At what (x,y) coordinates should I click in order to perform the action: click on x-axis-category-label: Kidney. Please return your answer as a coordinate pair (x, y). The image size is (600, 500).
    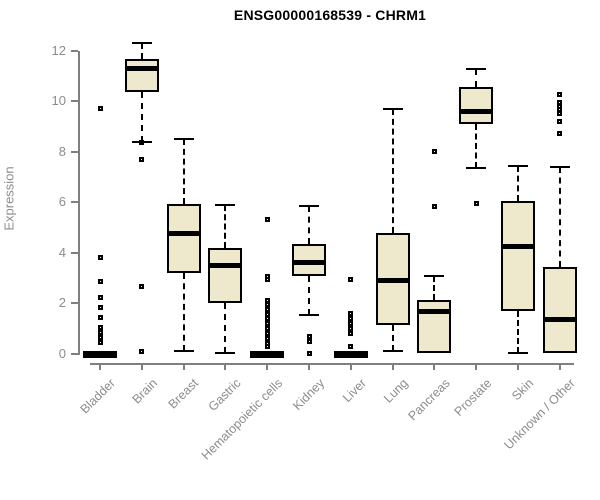
    Looking at the image, I should click on (308, 394).